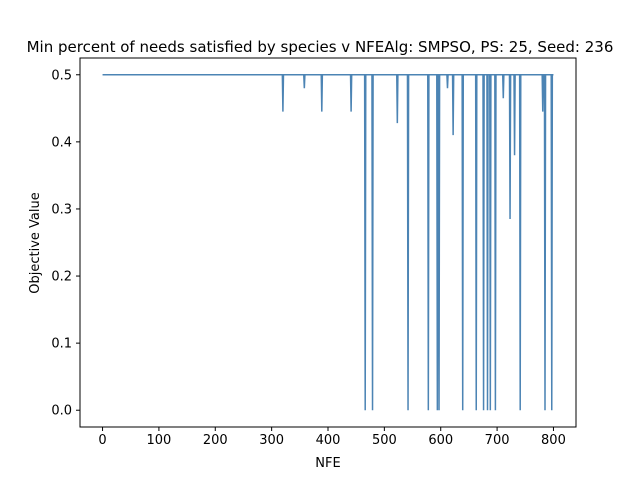  I want to click on x-tick-label: 300, so click(271, 440).